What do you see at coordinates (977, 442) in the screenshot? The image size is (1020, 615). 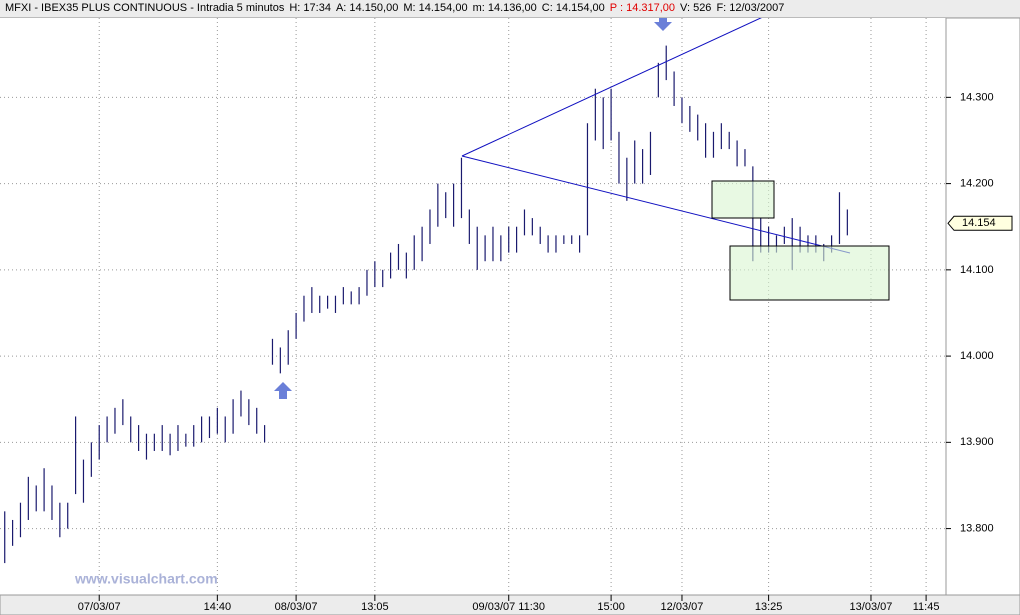 I see `y-tick-label: 13.900` at bounding box center [977, 442].